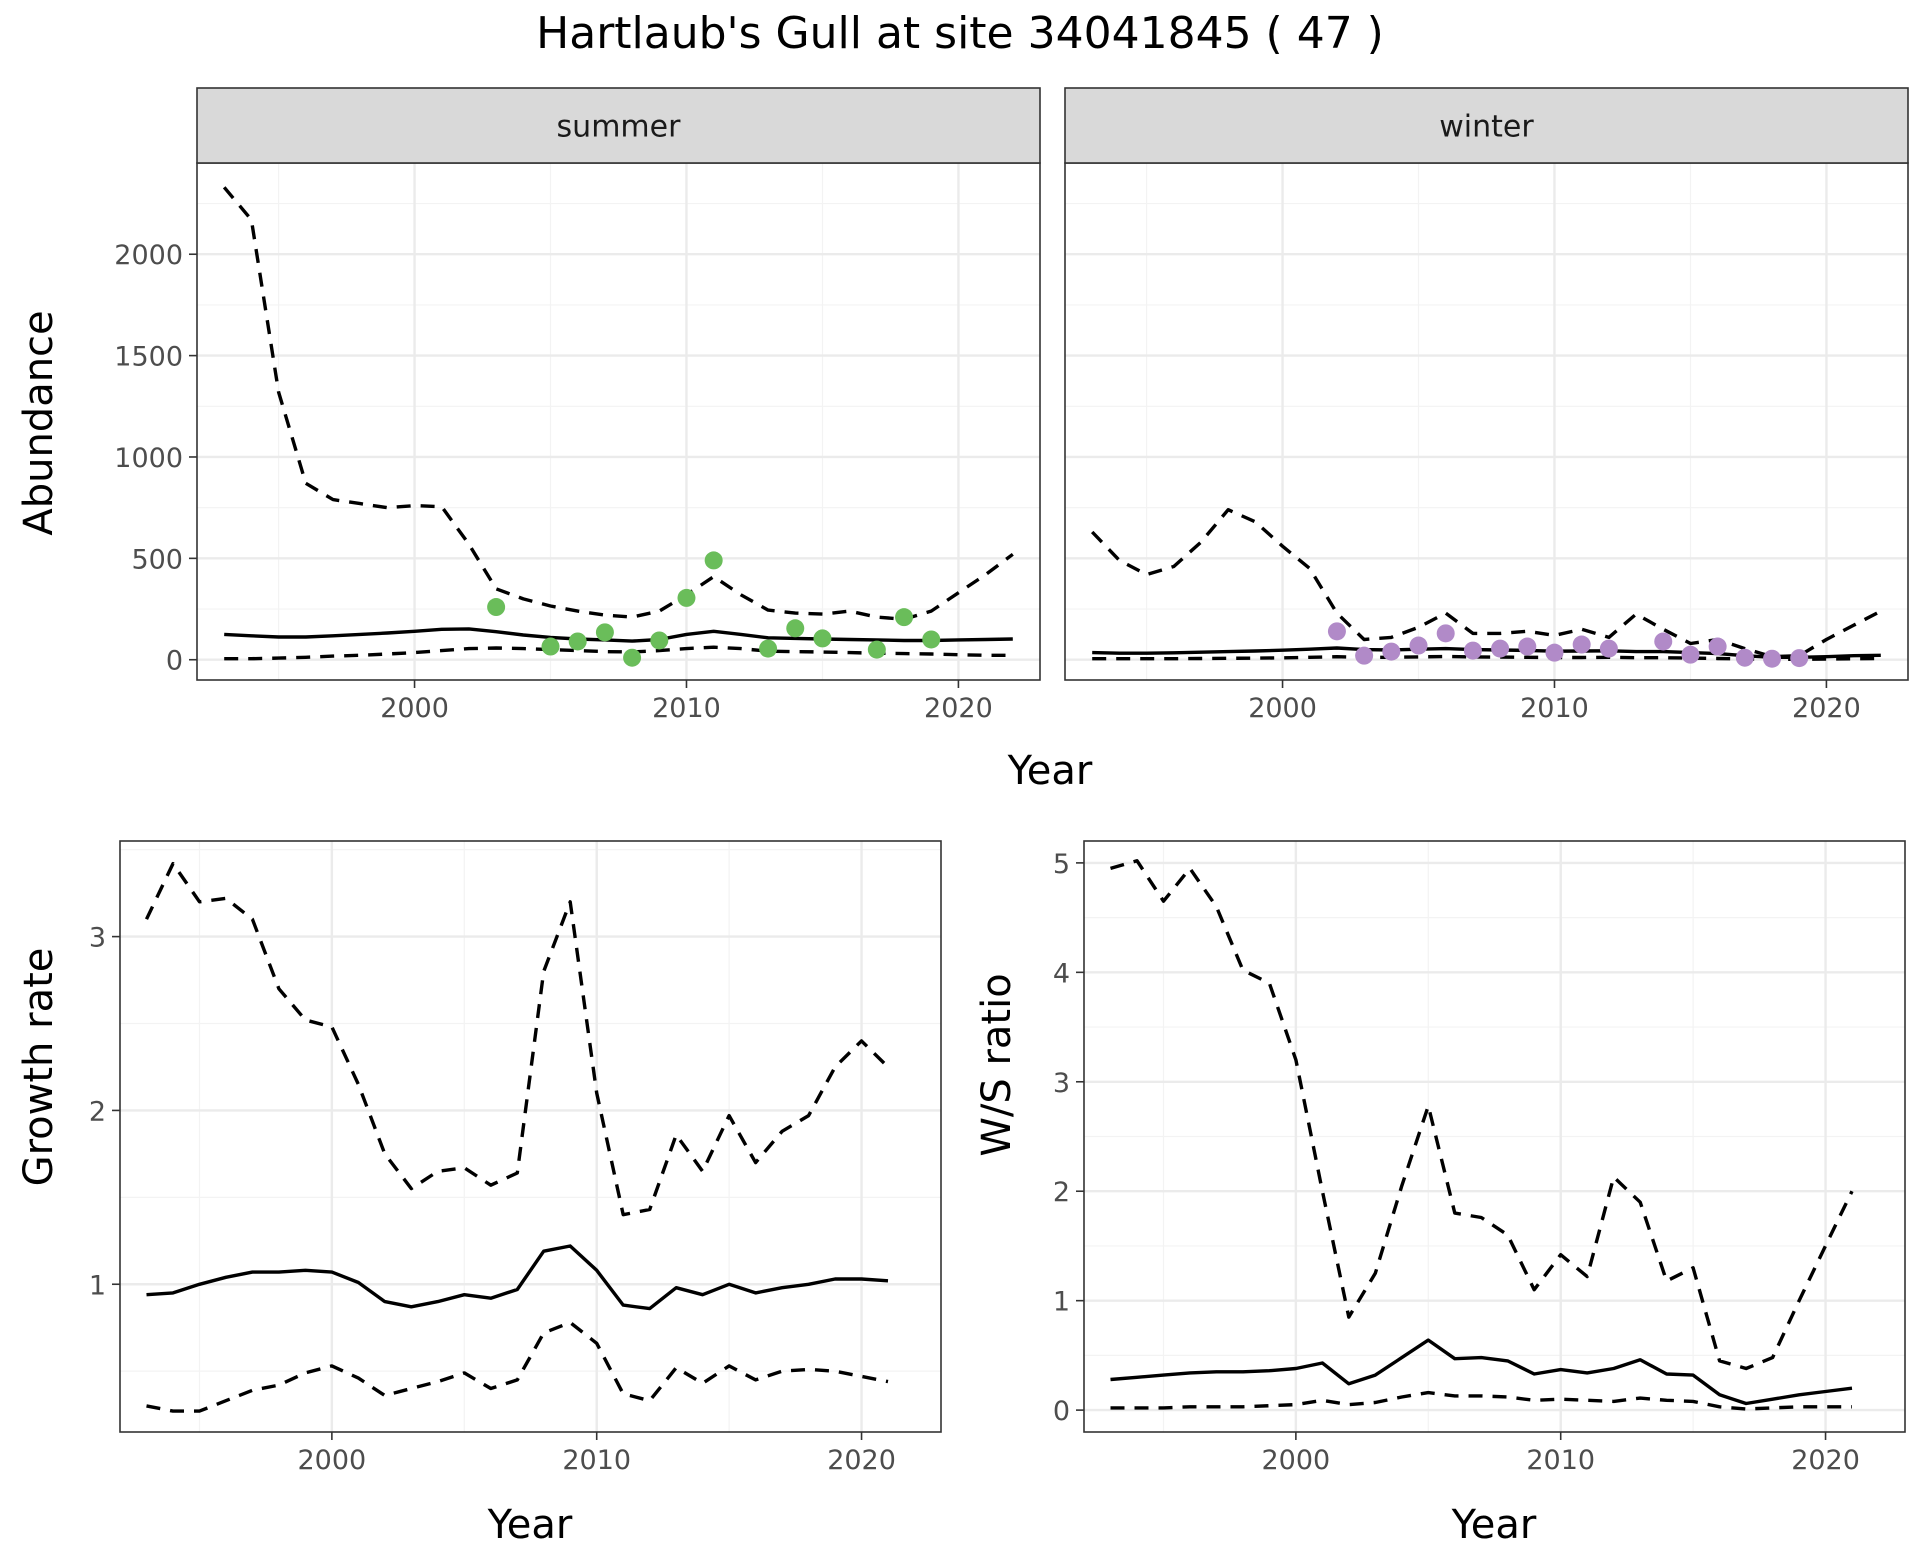 The image size is (1920, 1560). Describe the element at coordinates (517, 1039) in the screenshot. I see `growth-upper-line` at that location.